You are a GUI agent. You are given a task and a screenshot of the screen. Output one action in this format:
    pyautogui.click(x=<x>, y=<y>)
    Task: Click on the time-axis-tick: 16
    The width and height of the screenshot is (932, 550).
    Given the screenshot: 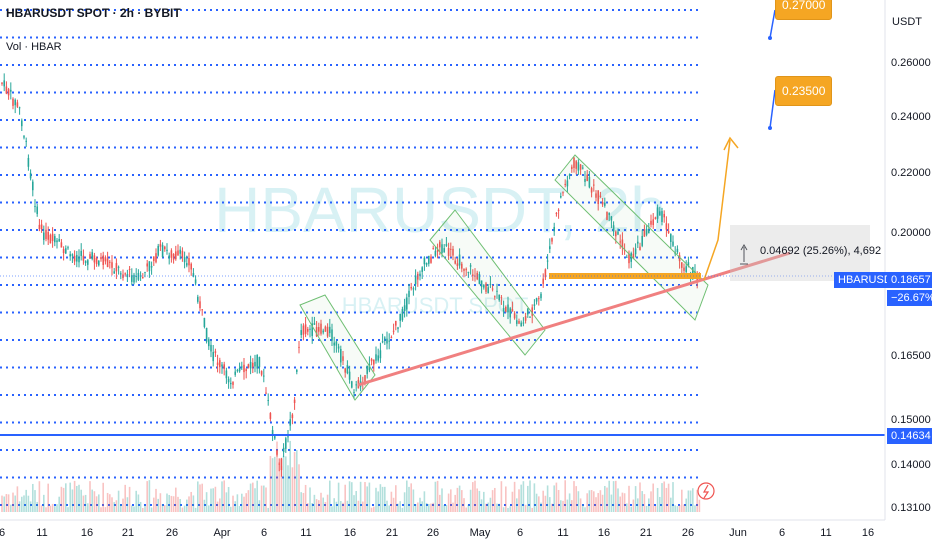 What is the action you would take?
    pyautogui.click(x=604, y=533)
    